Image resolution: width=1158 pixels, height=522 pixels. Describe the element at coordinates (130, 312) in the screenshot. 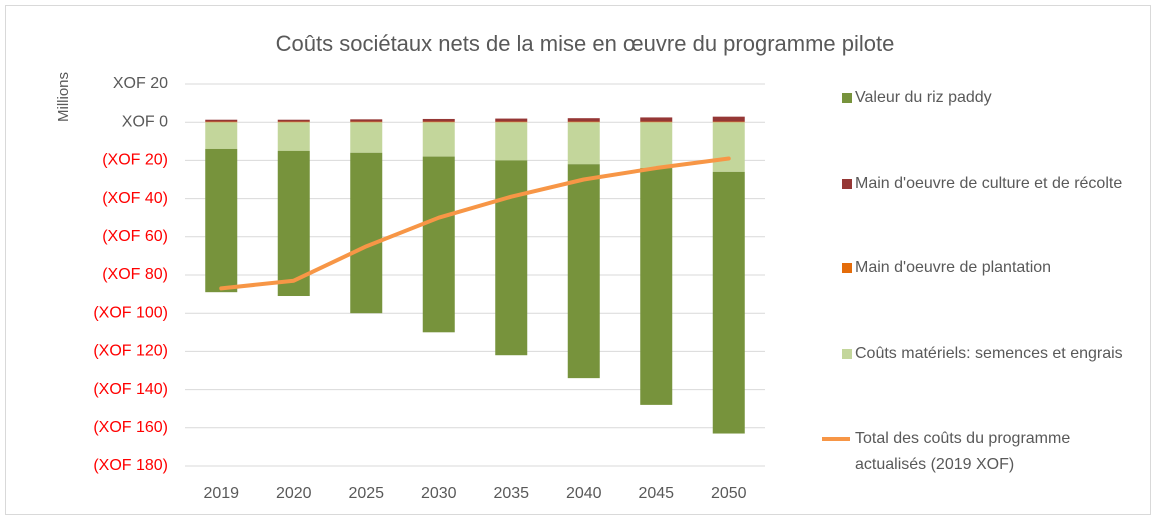

I see `y-tick-label: (XOF 100)` at that location.